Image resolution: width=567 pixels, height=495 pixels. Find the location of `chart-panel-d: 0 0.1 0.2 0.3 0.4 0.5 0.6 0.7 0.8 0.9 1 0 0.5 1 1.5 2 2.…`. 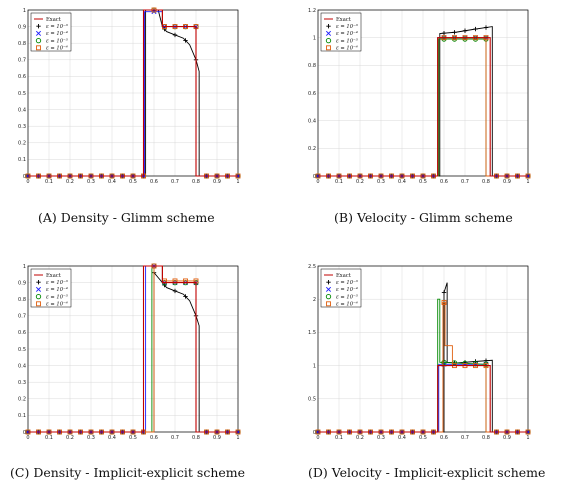

chart-panel-d: 0 0.1 0.2 0.3 0.4 0.5 0.6 0.7 0.8 0.9 1 0 0.5 1 1.5 2 2.… is located at coordinates (419, 352).